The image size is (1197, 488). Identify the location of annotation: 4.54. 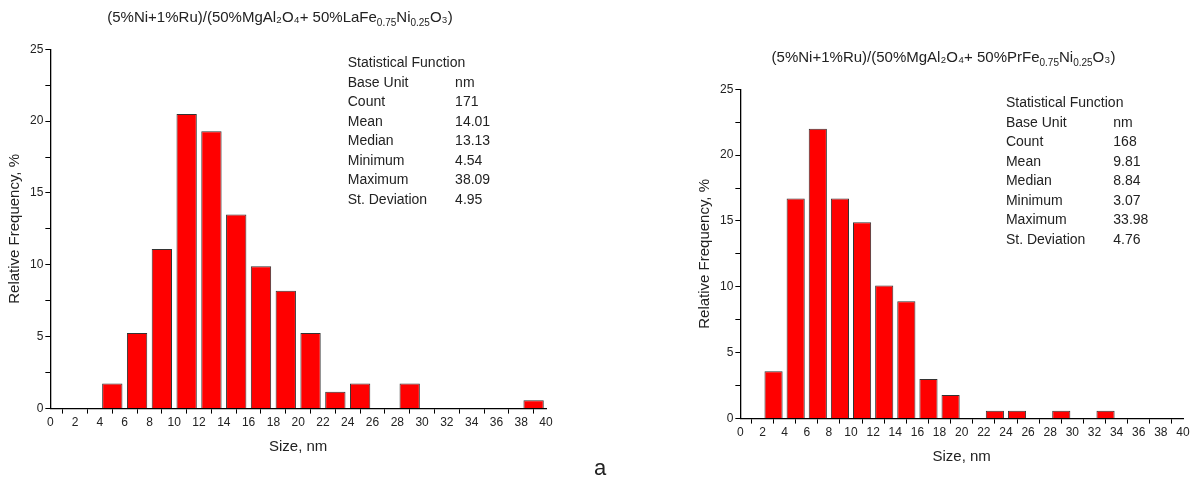
(469, 160).